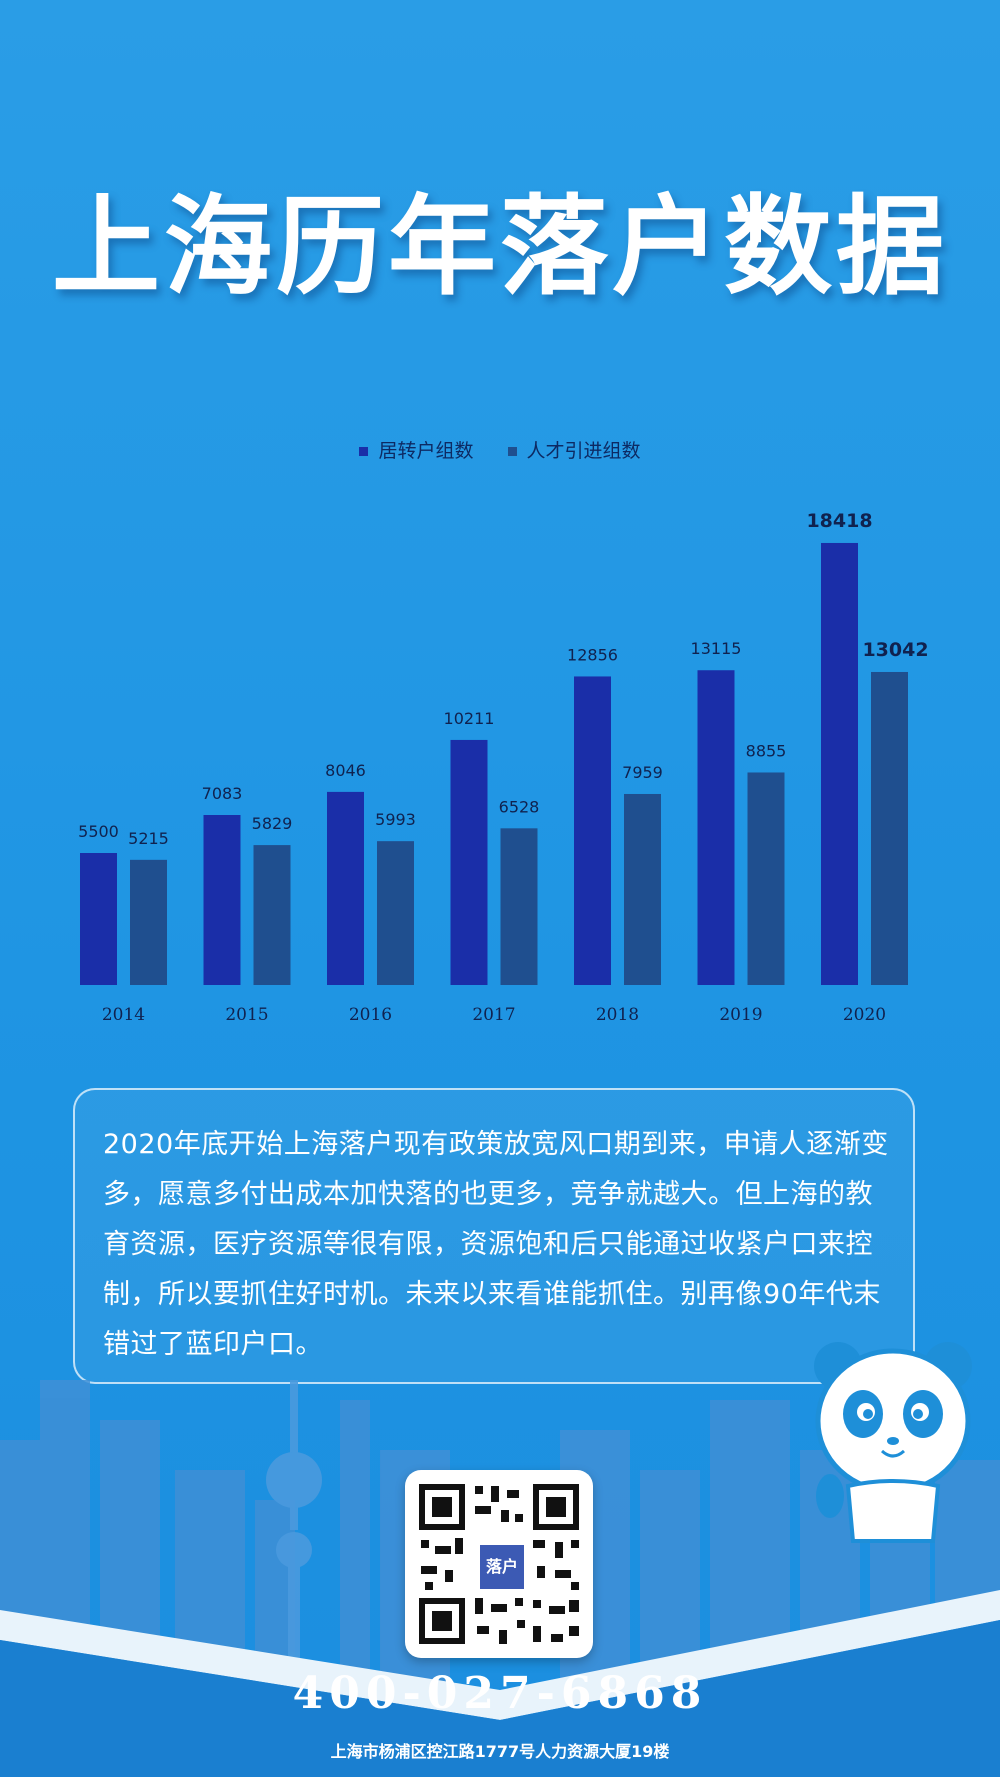 This screenshot has height=1777, width=1000. I want to click on data-label-2018-series1: 12856, so click(592, 654).